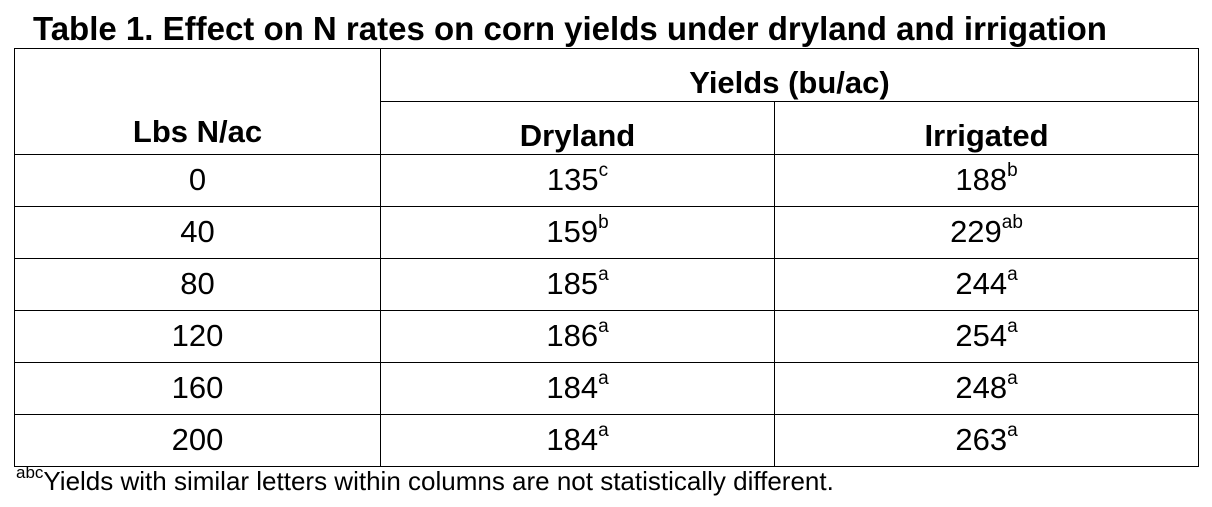 This screenshot has width=1212, height=507. What do you see at coordinates (197, 232) in the screenshot?
I see `rate-cell: 40` at bounding box center [197, 232].